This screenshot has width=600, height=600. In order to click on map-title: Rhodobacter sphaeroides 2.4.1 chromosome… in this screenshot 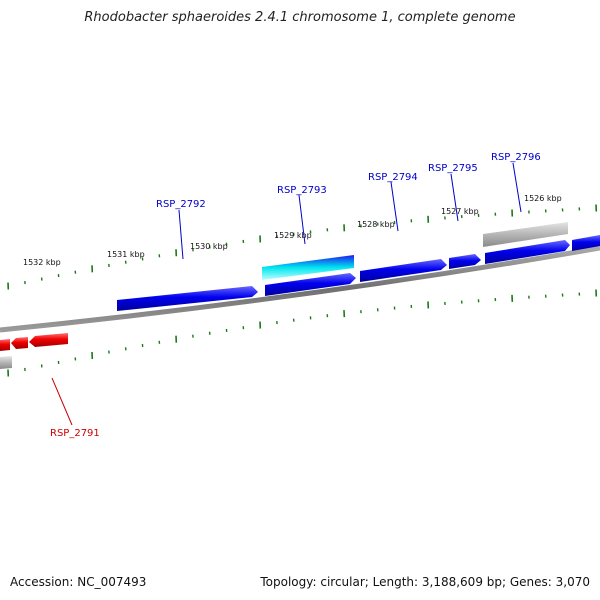, I will do `click(300, 17)`.